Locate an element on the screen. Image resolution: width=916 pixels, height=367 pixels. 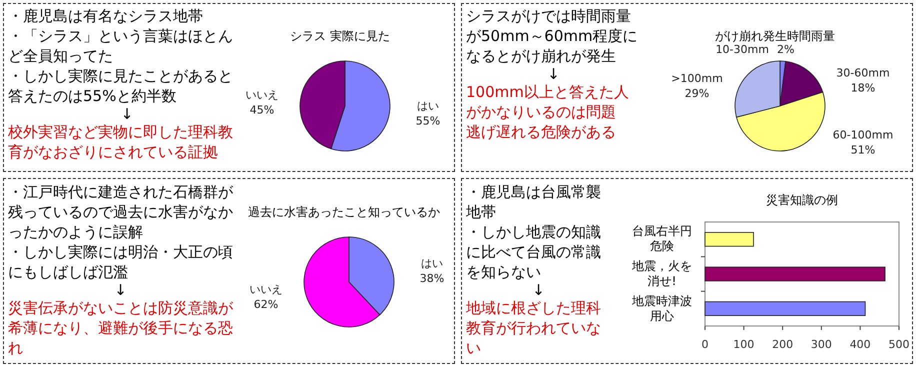
data-label: 51% is located at coordinates (863, 149).